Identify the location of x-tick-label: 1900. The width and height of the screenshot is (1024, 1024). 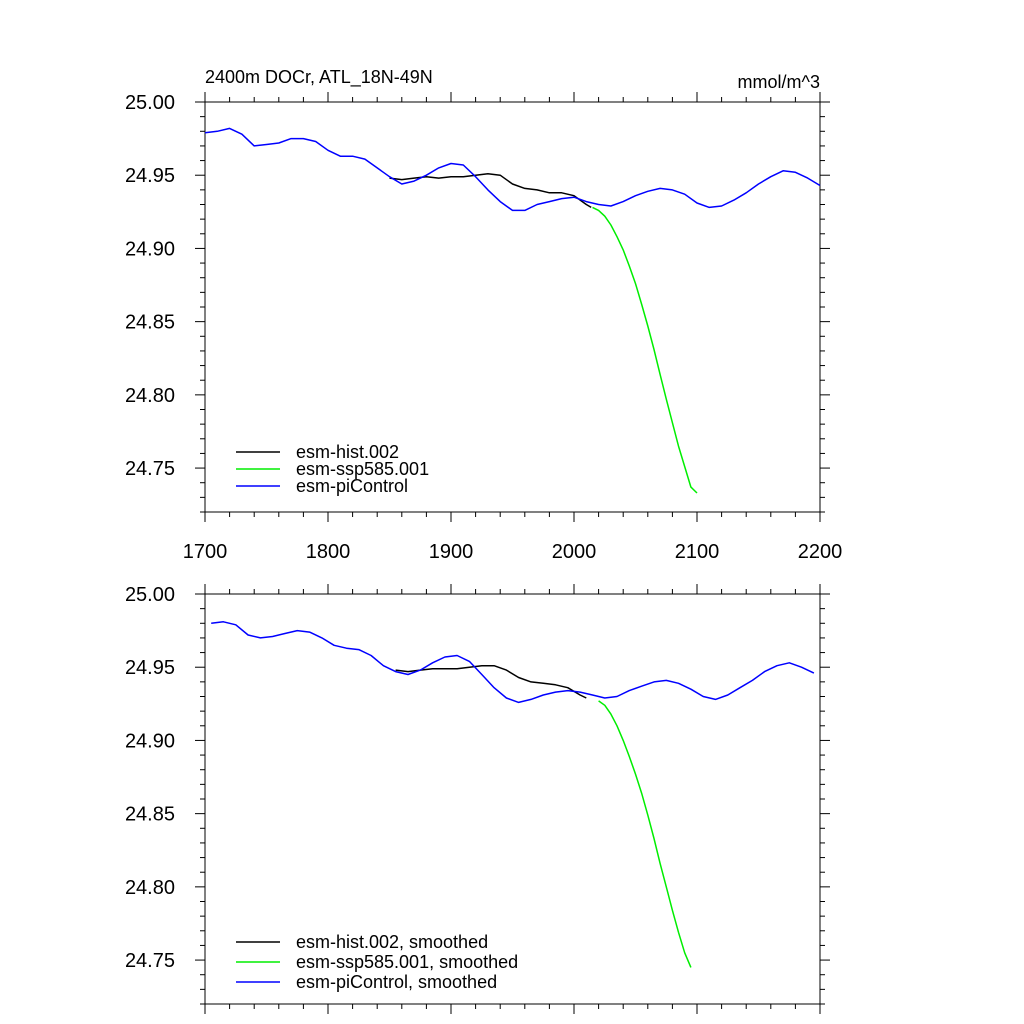
(451, 552).